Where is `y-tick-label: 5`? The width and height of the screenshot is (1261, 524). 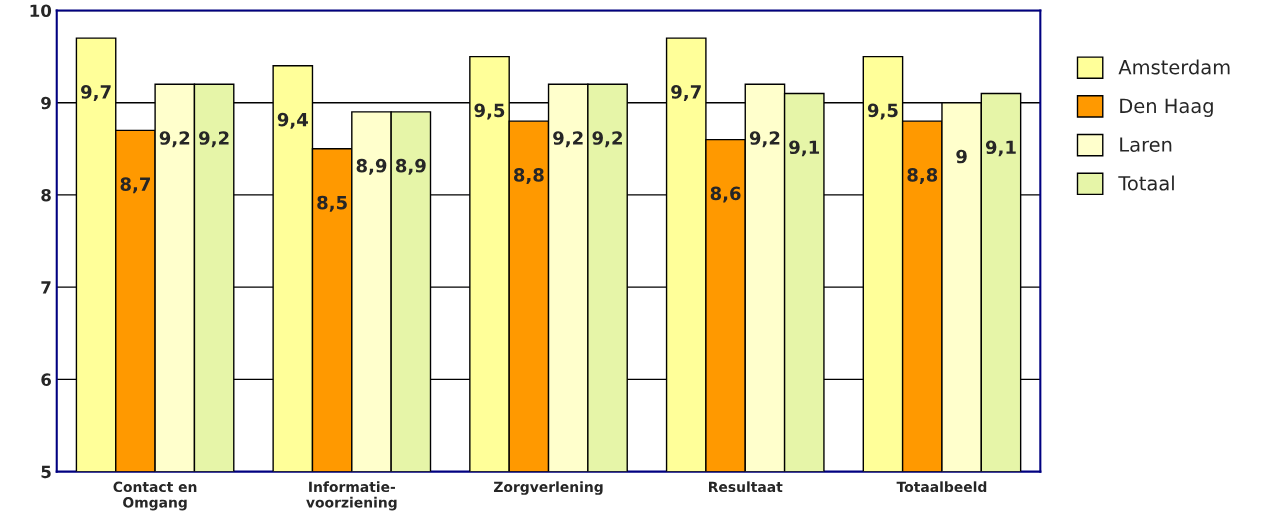 y-tick-label: 5 is located at coordinates (46, 472).